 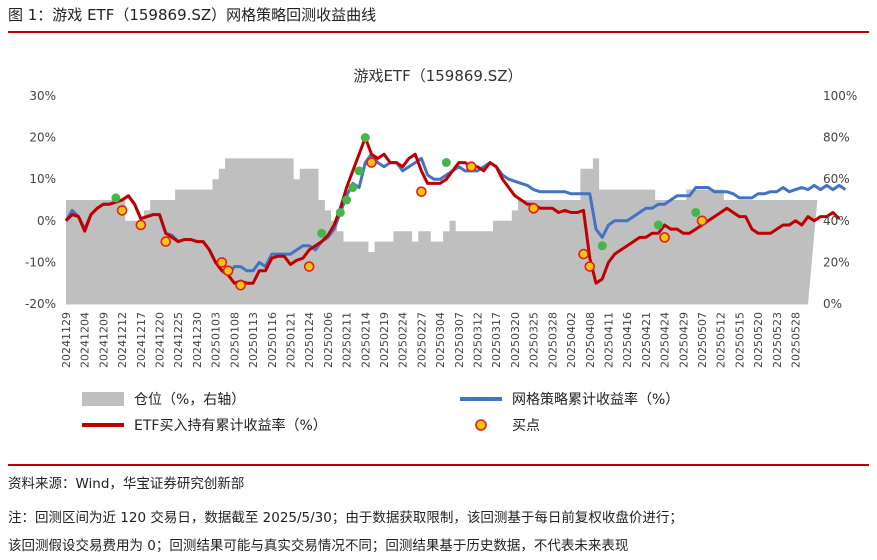 What do you see at coordinates (836, 221) in the screenshot?
I see `y-right-tick-label: 40%` at bounding box center [836, 221].